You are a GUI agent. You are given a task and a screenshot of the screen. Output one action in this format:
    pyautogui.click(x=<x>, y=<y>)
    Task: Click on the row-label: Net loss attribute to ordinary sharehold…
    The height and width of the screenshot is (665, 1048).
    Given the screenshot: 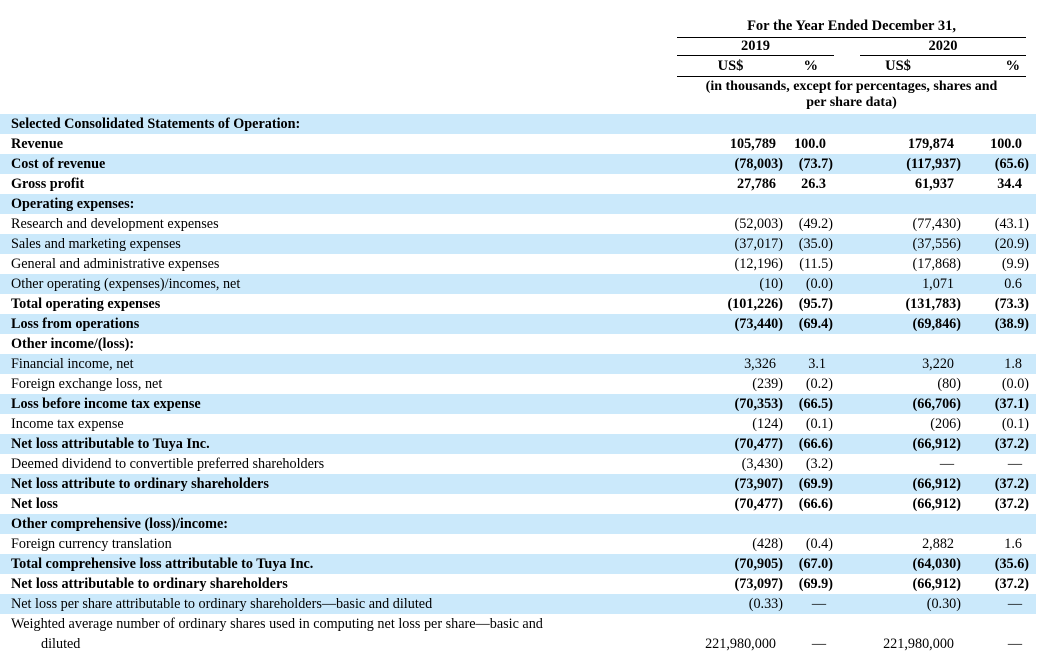 What is the action you would take?
    pyautogui.click(x=140, y=484)
    